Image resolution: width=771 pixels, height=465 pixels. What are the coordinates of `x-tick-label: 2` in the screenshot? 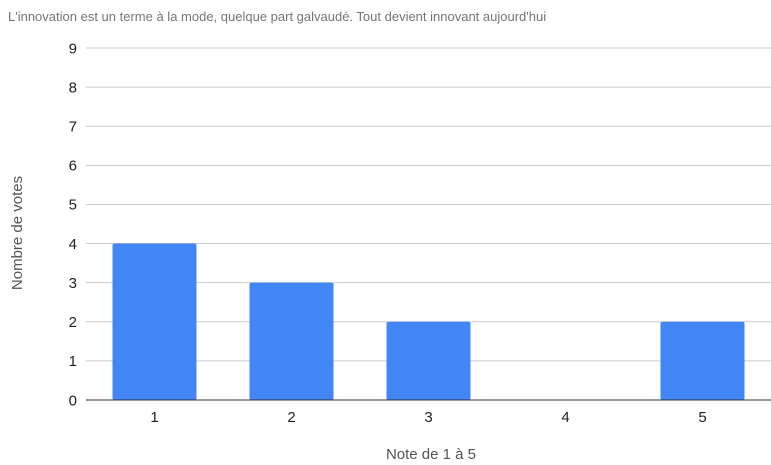 It's located at (291, 417).